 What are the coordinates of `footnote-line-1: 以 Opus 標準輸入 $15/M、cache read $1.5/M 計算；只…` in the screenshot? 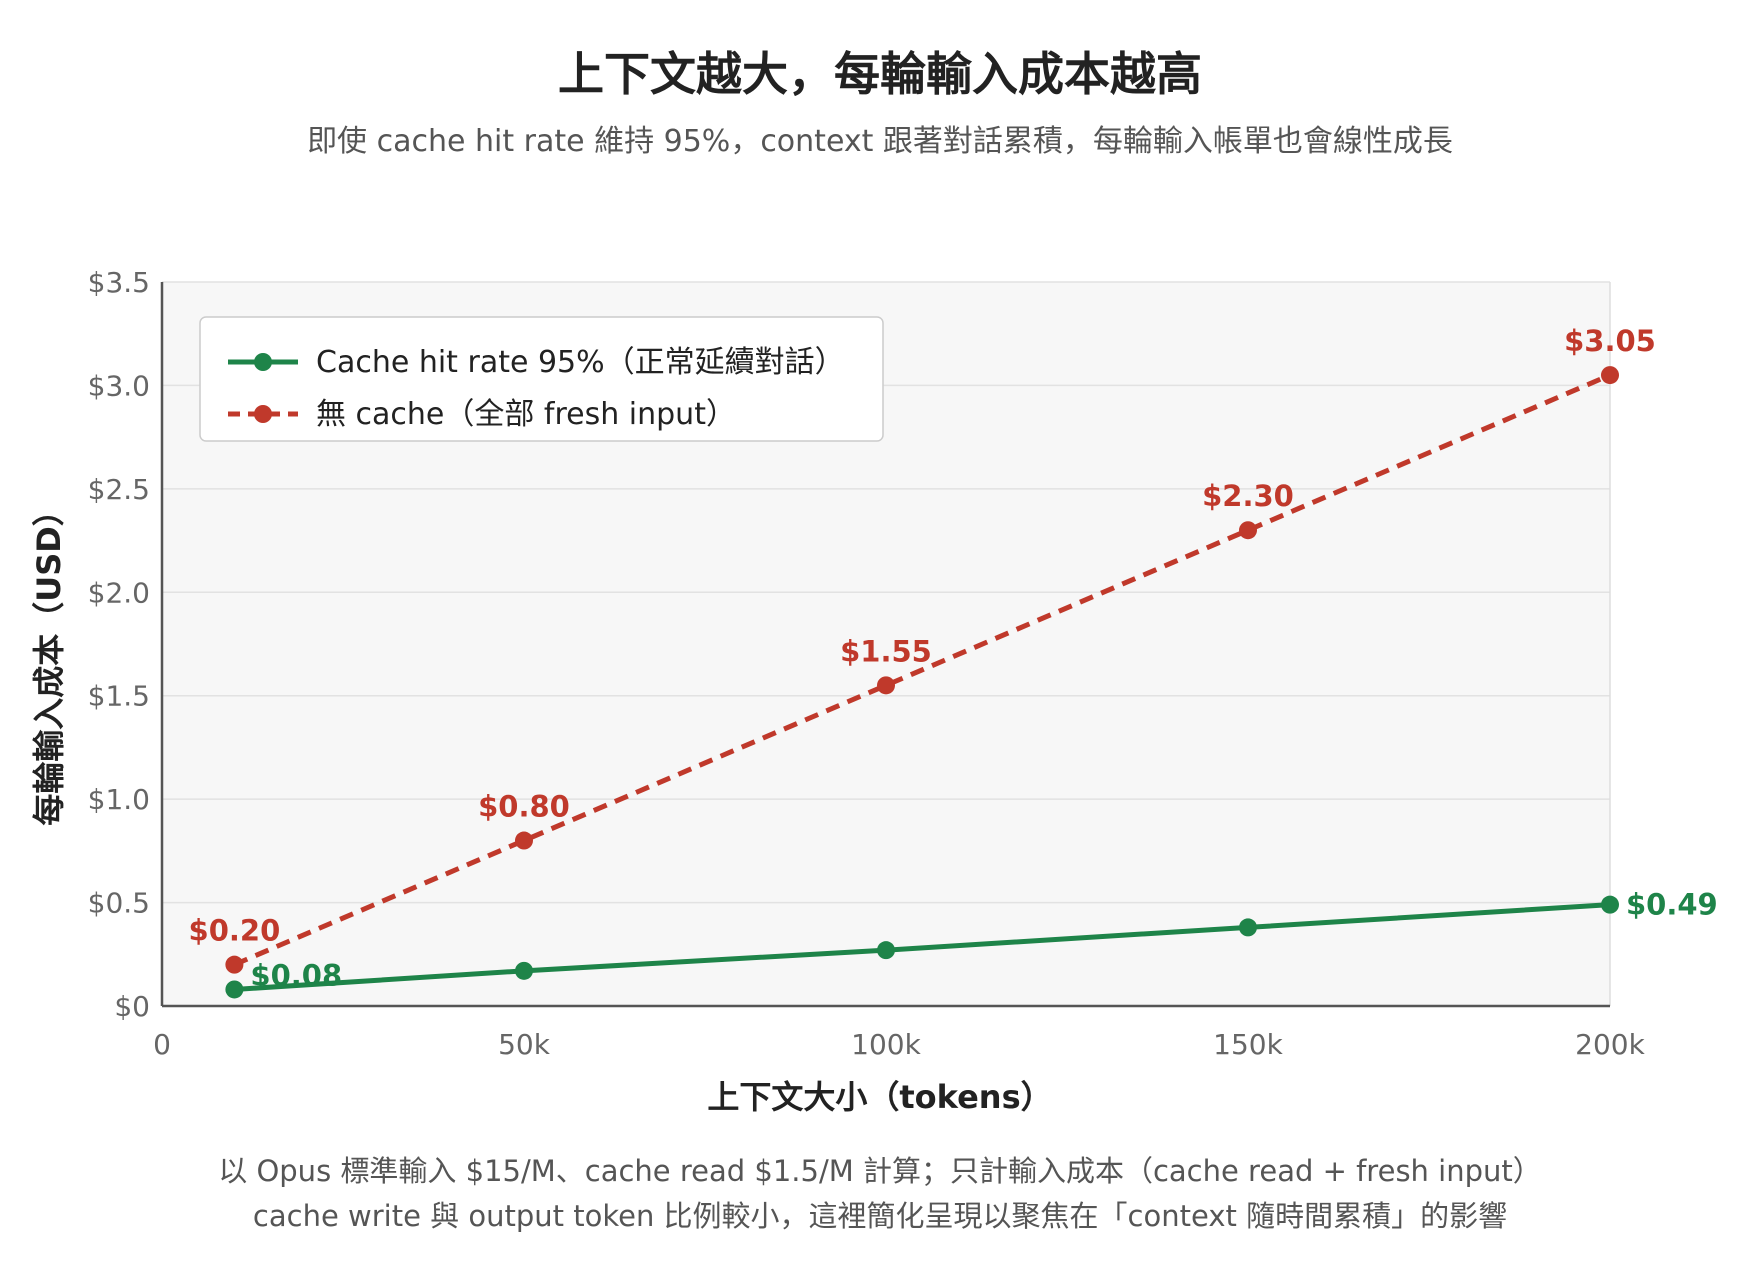 It's located at (880, 1171).